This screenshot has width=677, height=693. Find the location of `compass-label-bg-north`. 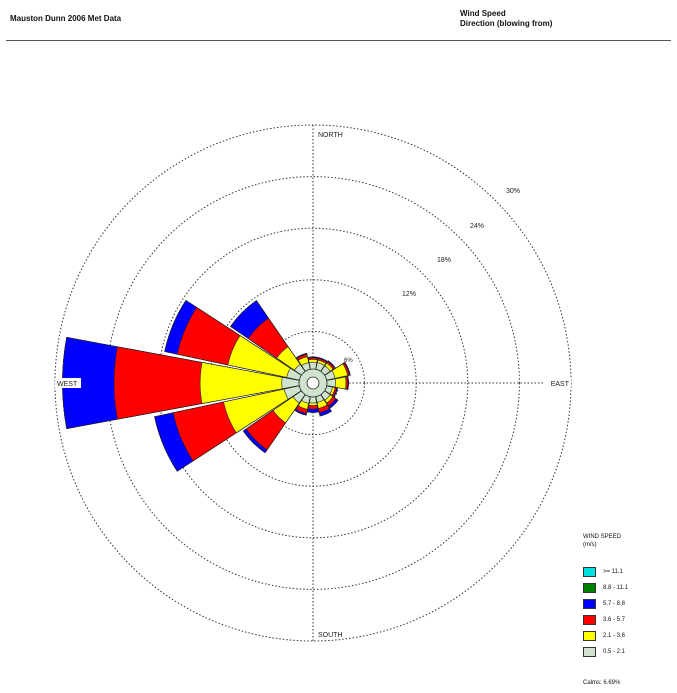

compass-label-bg-north is located at coordinates (329, 134).